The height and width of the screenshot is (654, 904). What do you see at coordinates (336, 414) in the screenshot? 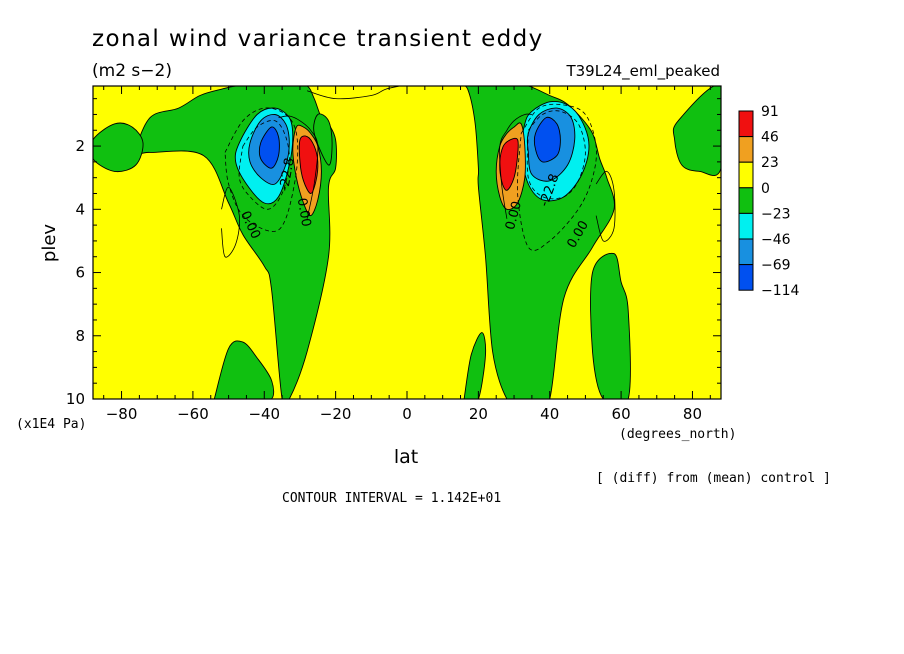
I see `x-tick-label: −20` at bounding box center [336, 414].